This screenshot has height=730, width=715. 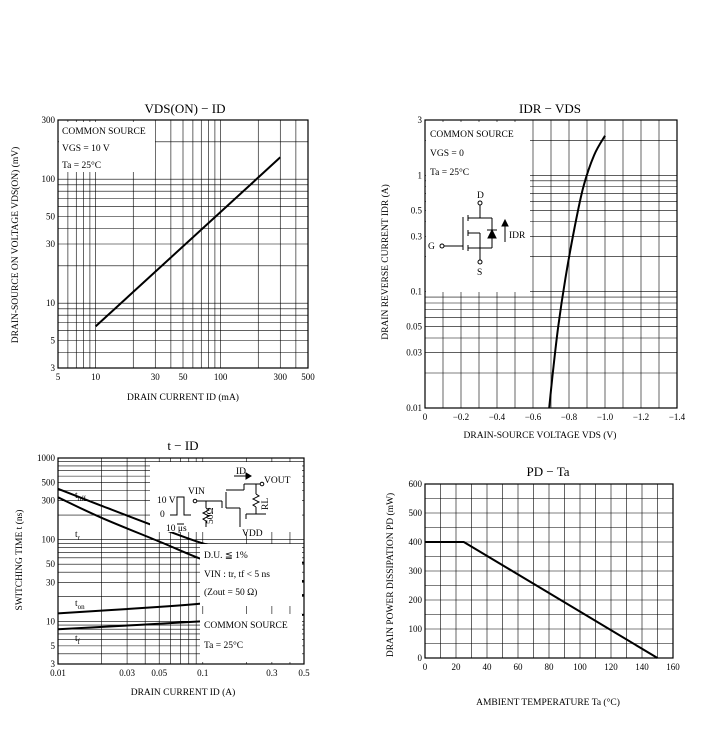 What do you see at coordinates (266, 504) in the screenshot?
I see `rl-label: RL` at bounding box center [266, 504].